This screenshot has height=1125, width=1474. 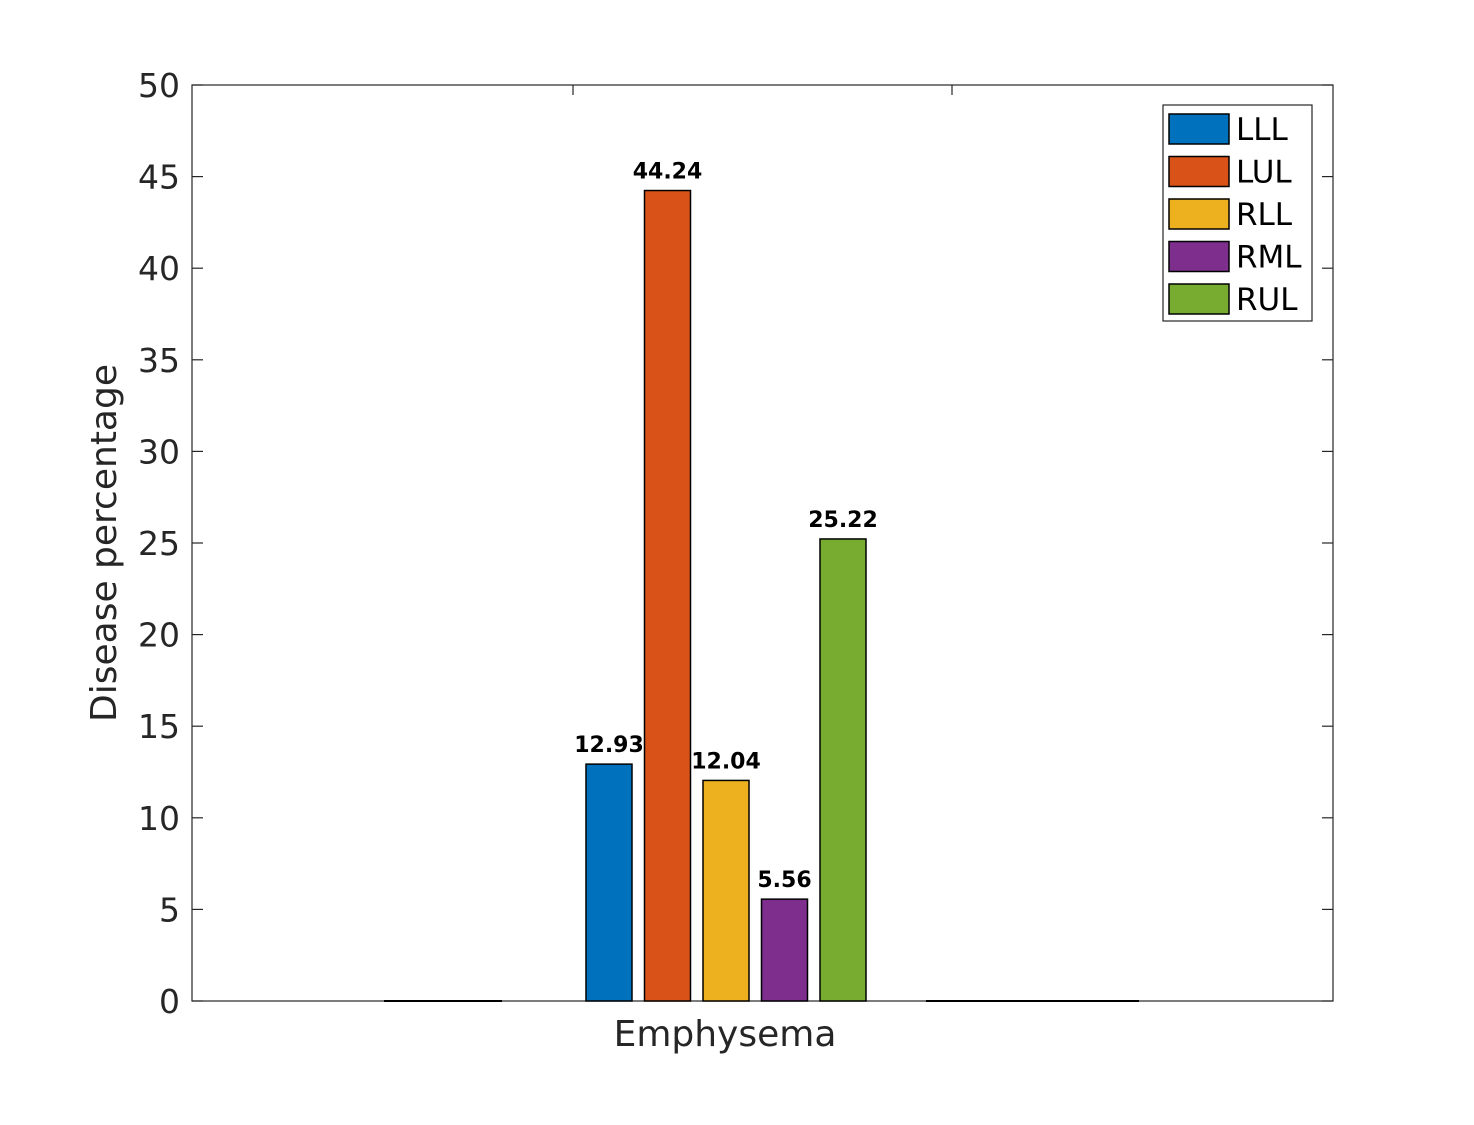 What do you see at coordinates (159, 451) in the screenshot?
I see `y-tick-label: 30` at bounding box center [159, 451].